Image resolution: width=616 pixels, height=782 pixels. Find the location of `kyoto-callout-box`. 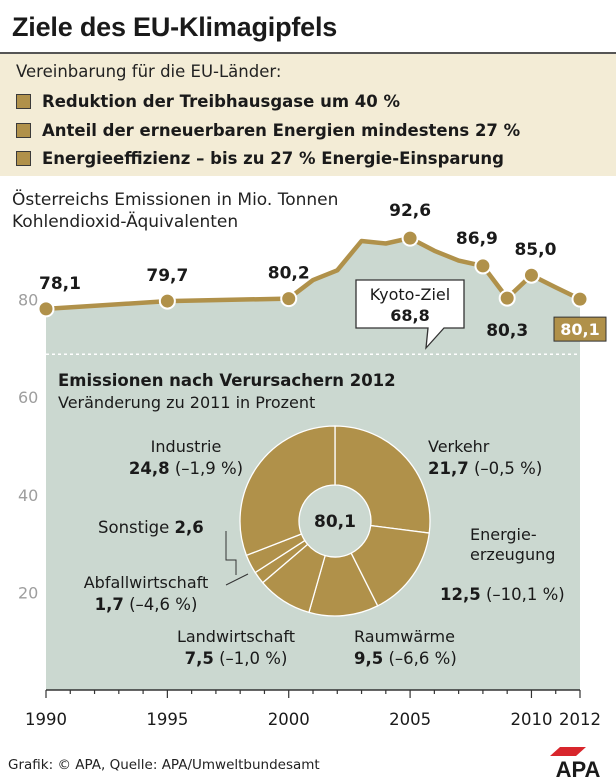

kyoto-callout-box is located at coordinates (410, 314).